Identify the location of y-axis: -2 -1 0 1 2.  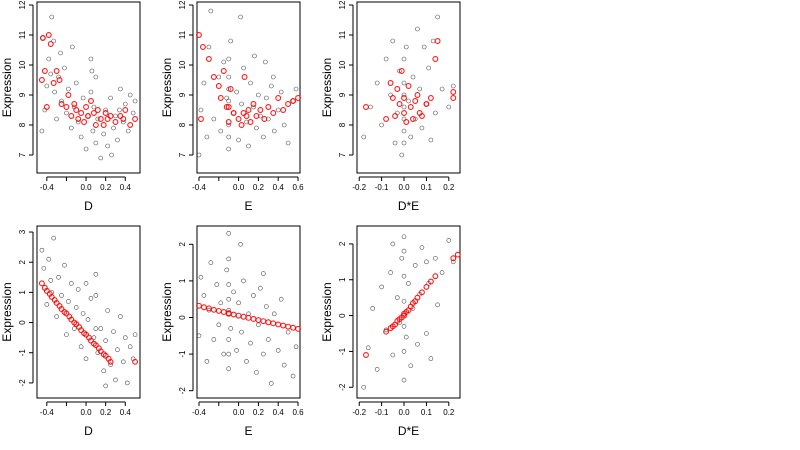
(346, 316).